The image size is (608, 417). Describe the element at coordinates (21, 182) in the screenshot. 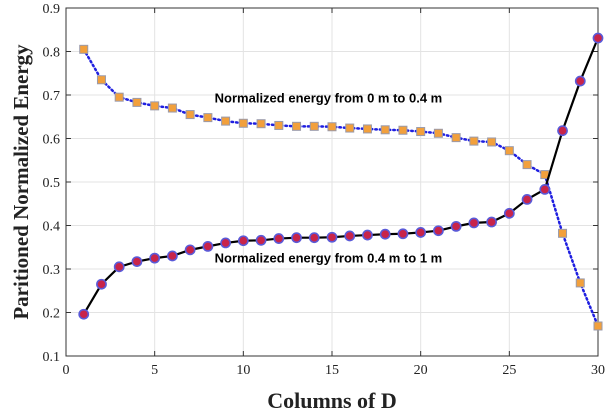

I see `y-axis-label: Paritioned Normalized Energy` at that location.